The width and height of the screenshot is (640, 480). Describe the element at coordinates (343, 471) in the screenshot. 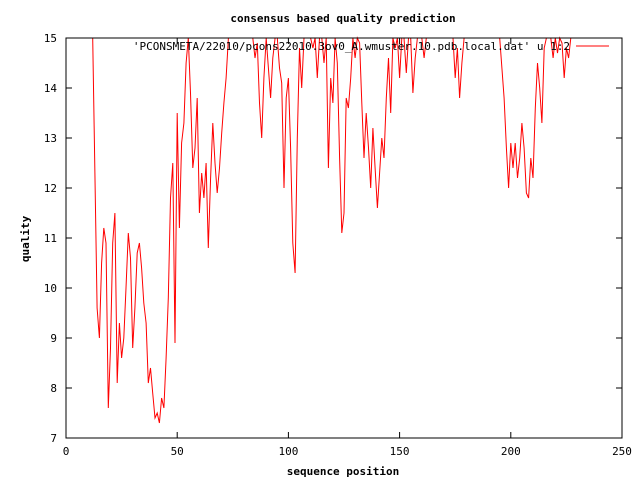

I see `x-axis-label: sequence position` at that location.